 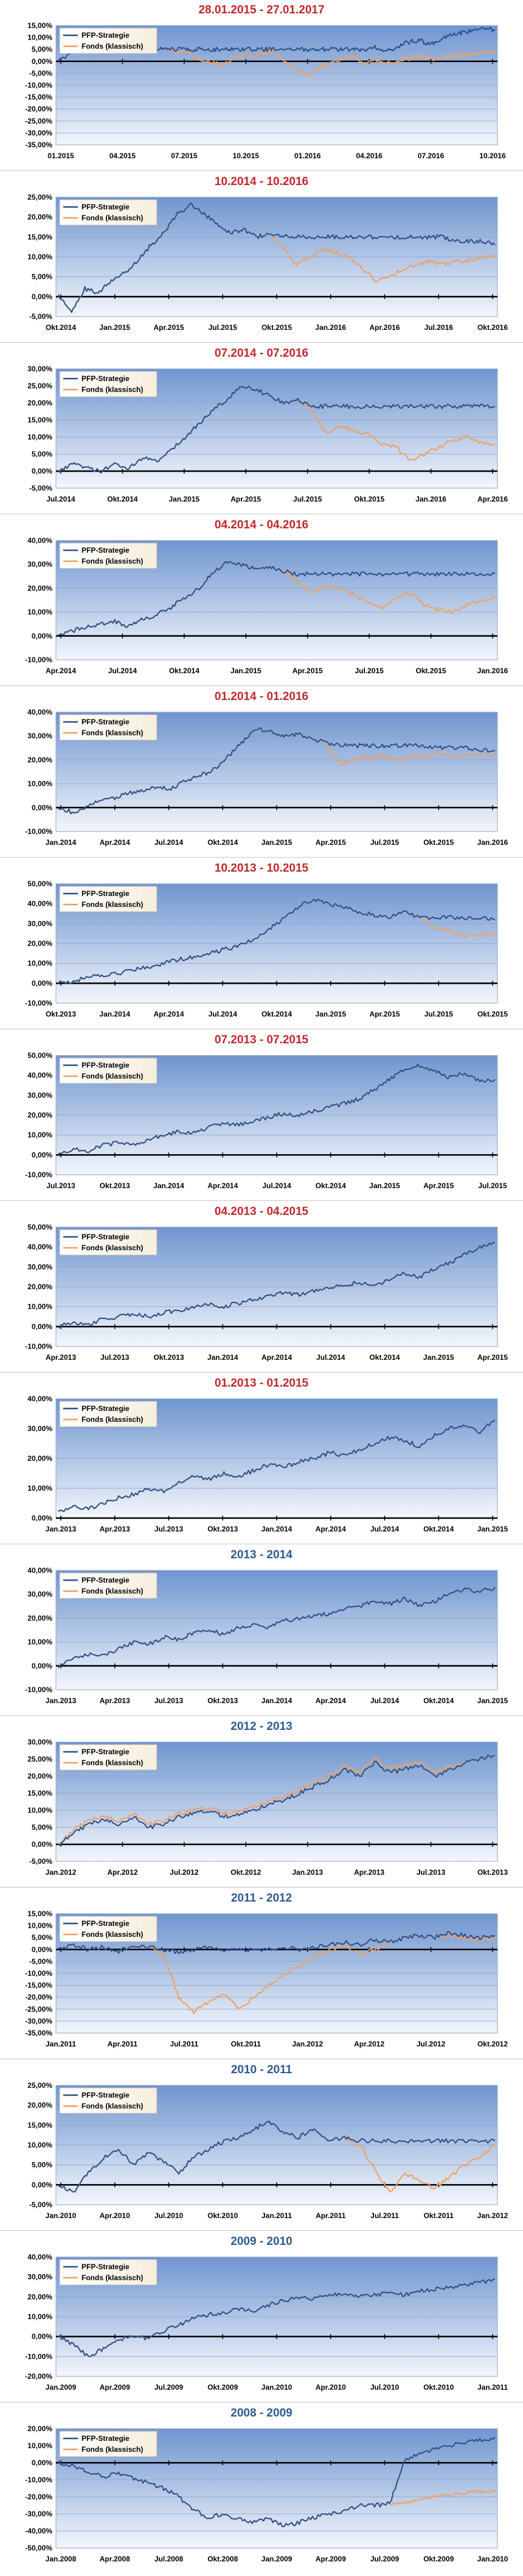 What do you see at coordinates (261, 1899) in the screenshot?
I see `chart-title: 2011 - 2012` at bounding box center [261, 1899].